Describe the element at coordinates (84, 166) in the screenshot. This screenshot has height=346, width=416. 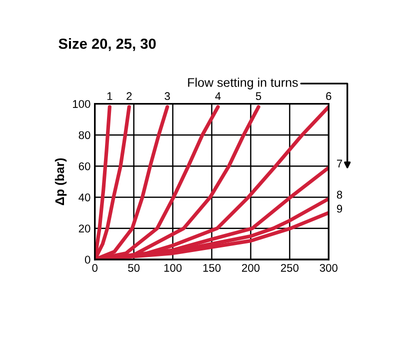
I see `y-tick-label: 60` at that location.